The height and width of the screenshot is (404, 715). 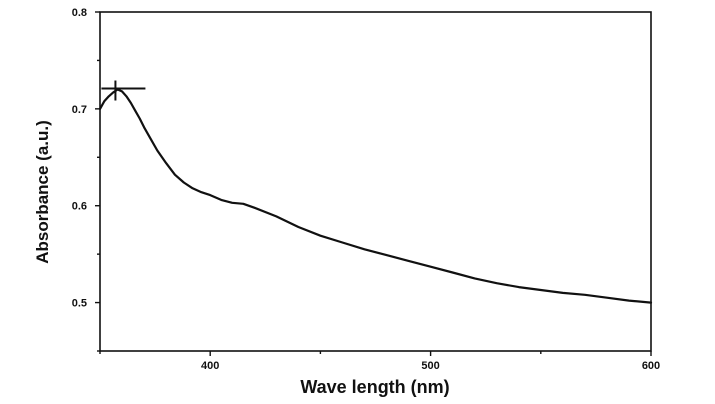 What do you see at coordinates (430, 366) in the screenshot?
I see `x-tick-label: 500` at bounding box center [430, 366].